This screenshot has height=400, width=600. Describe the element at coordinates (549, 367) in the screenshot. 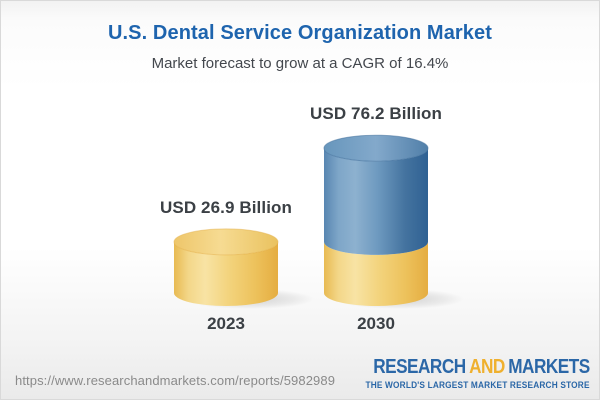

I see `logo-word-markets: MARKETS` at that location.